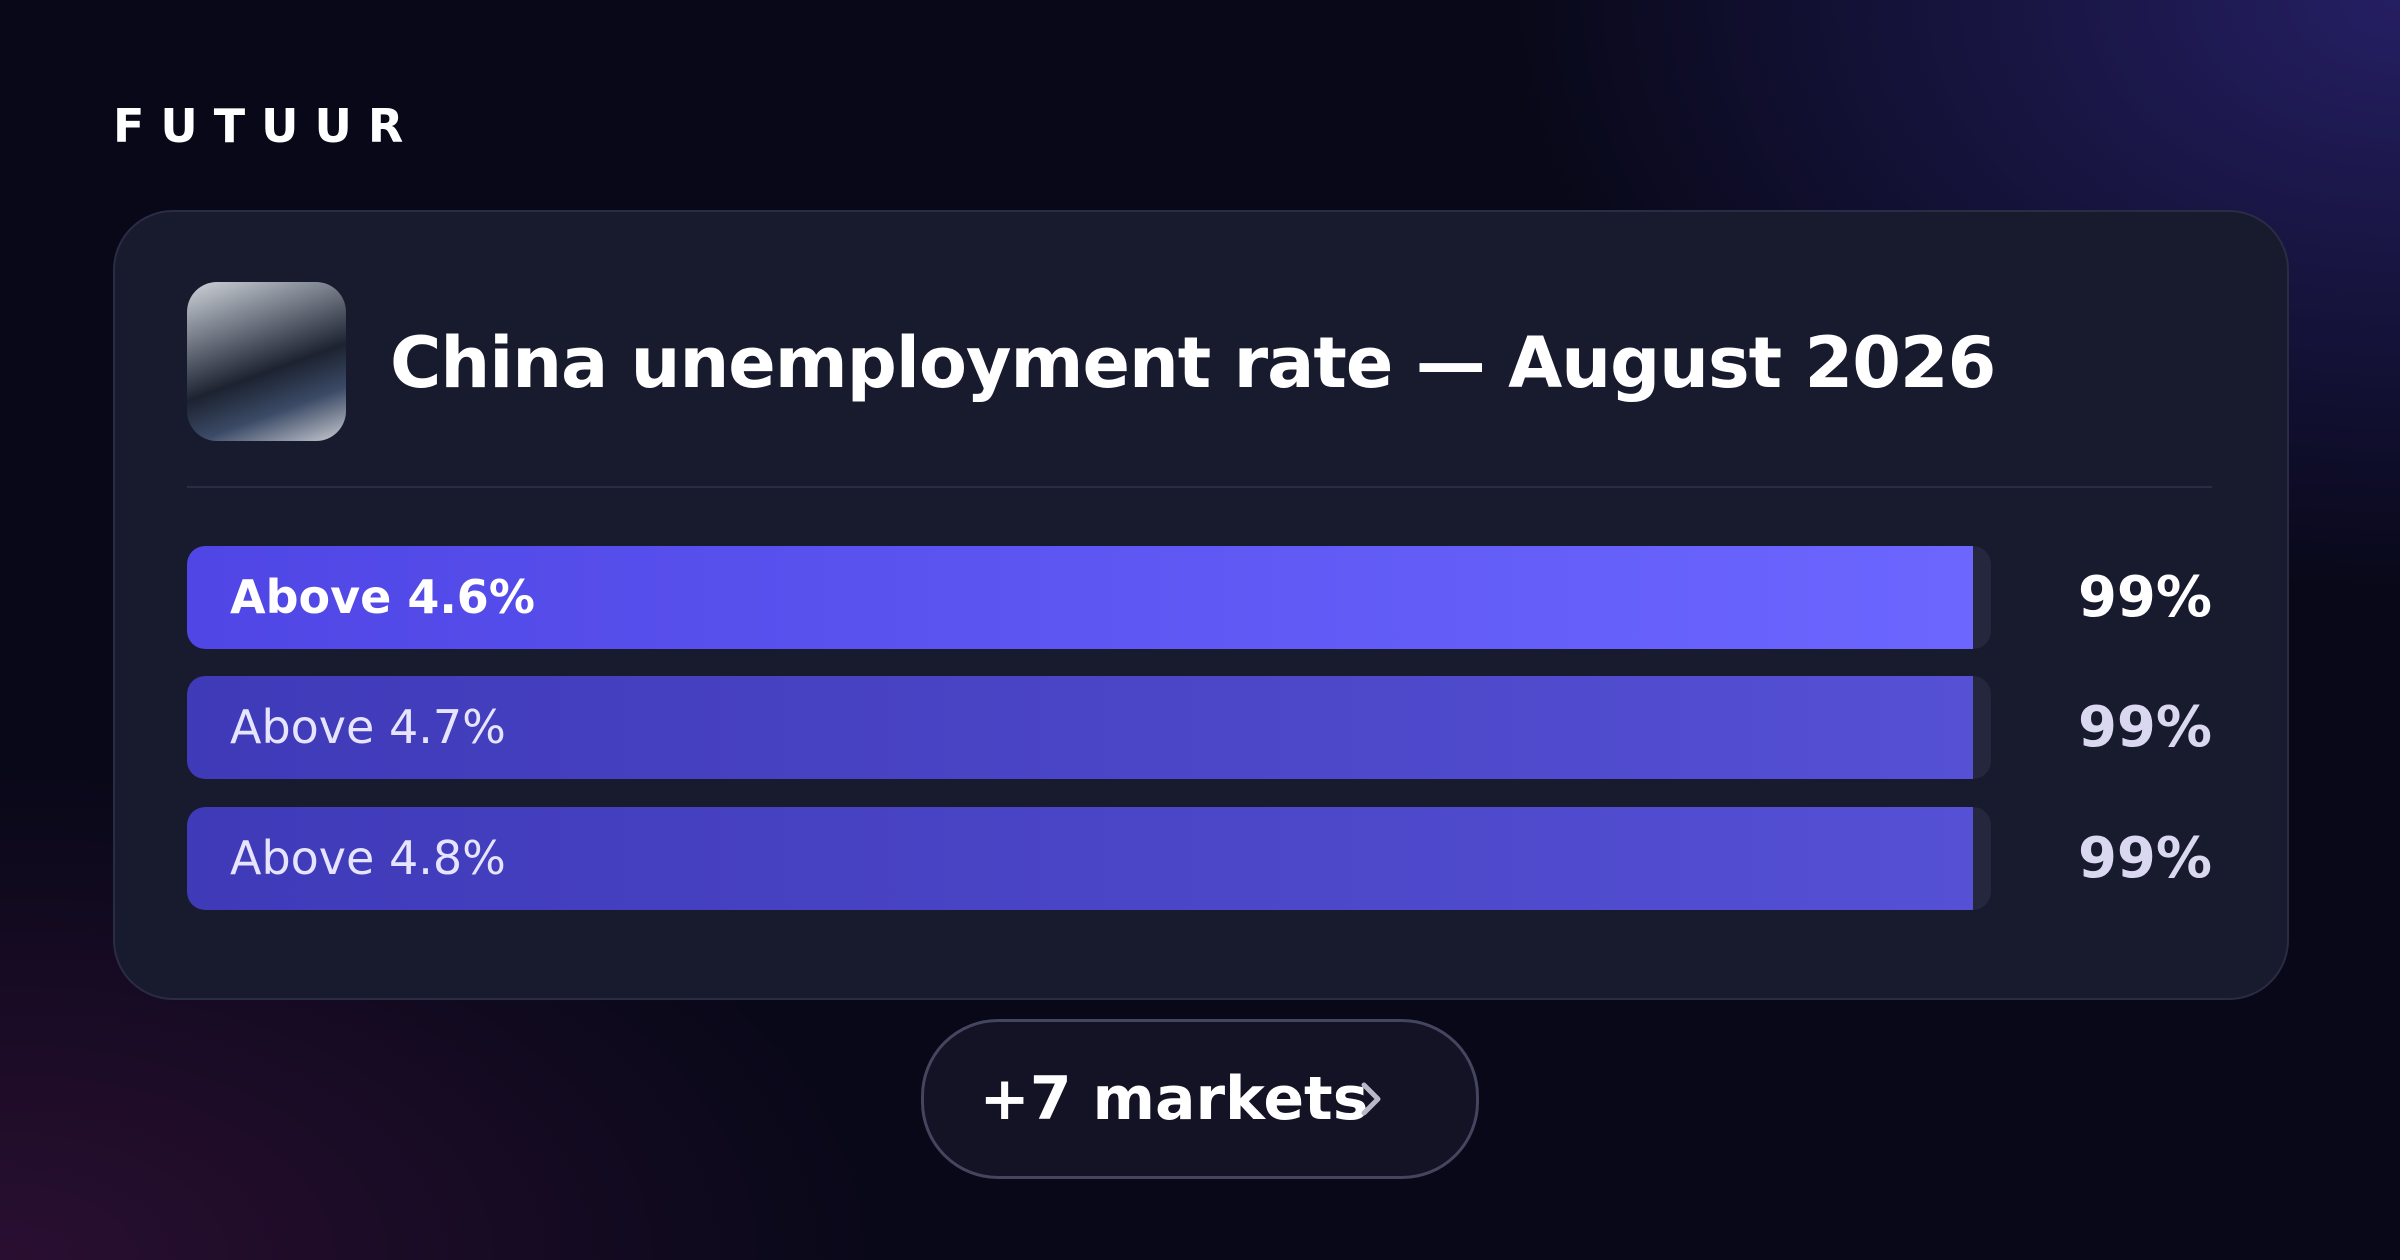 This screenshot has width=2400, height=1260. Describe the element at coordinates (1193, 363) in the screenshot. I see `market-title: China unemployment rate — August 2026` at that location.